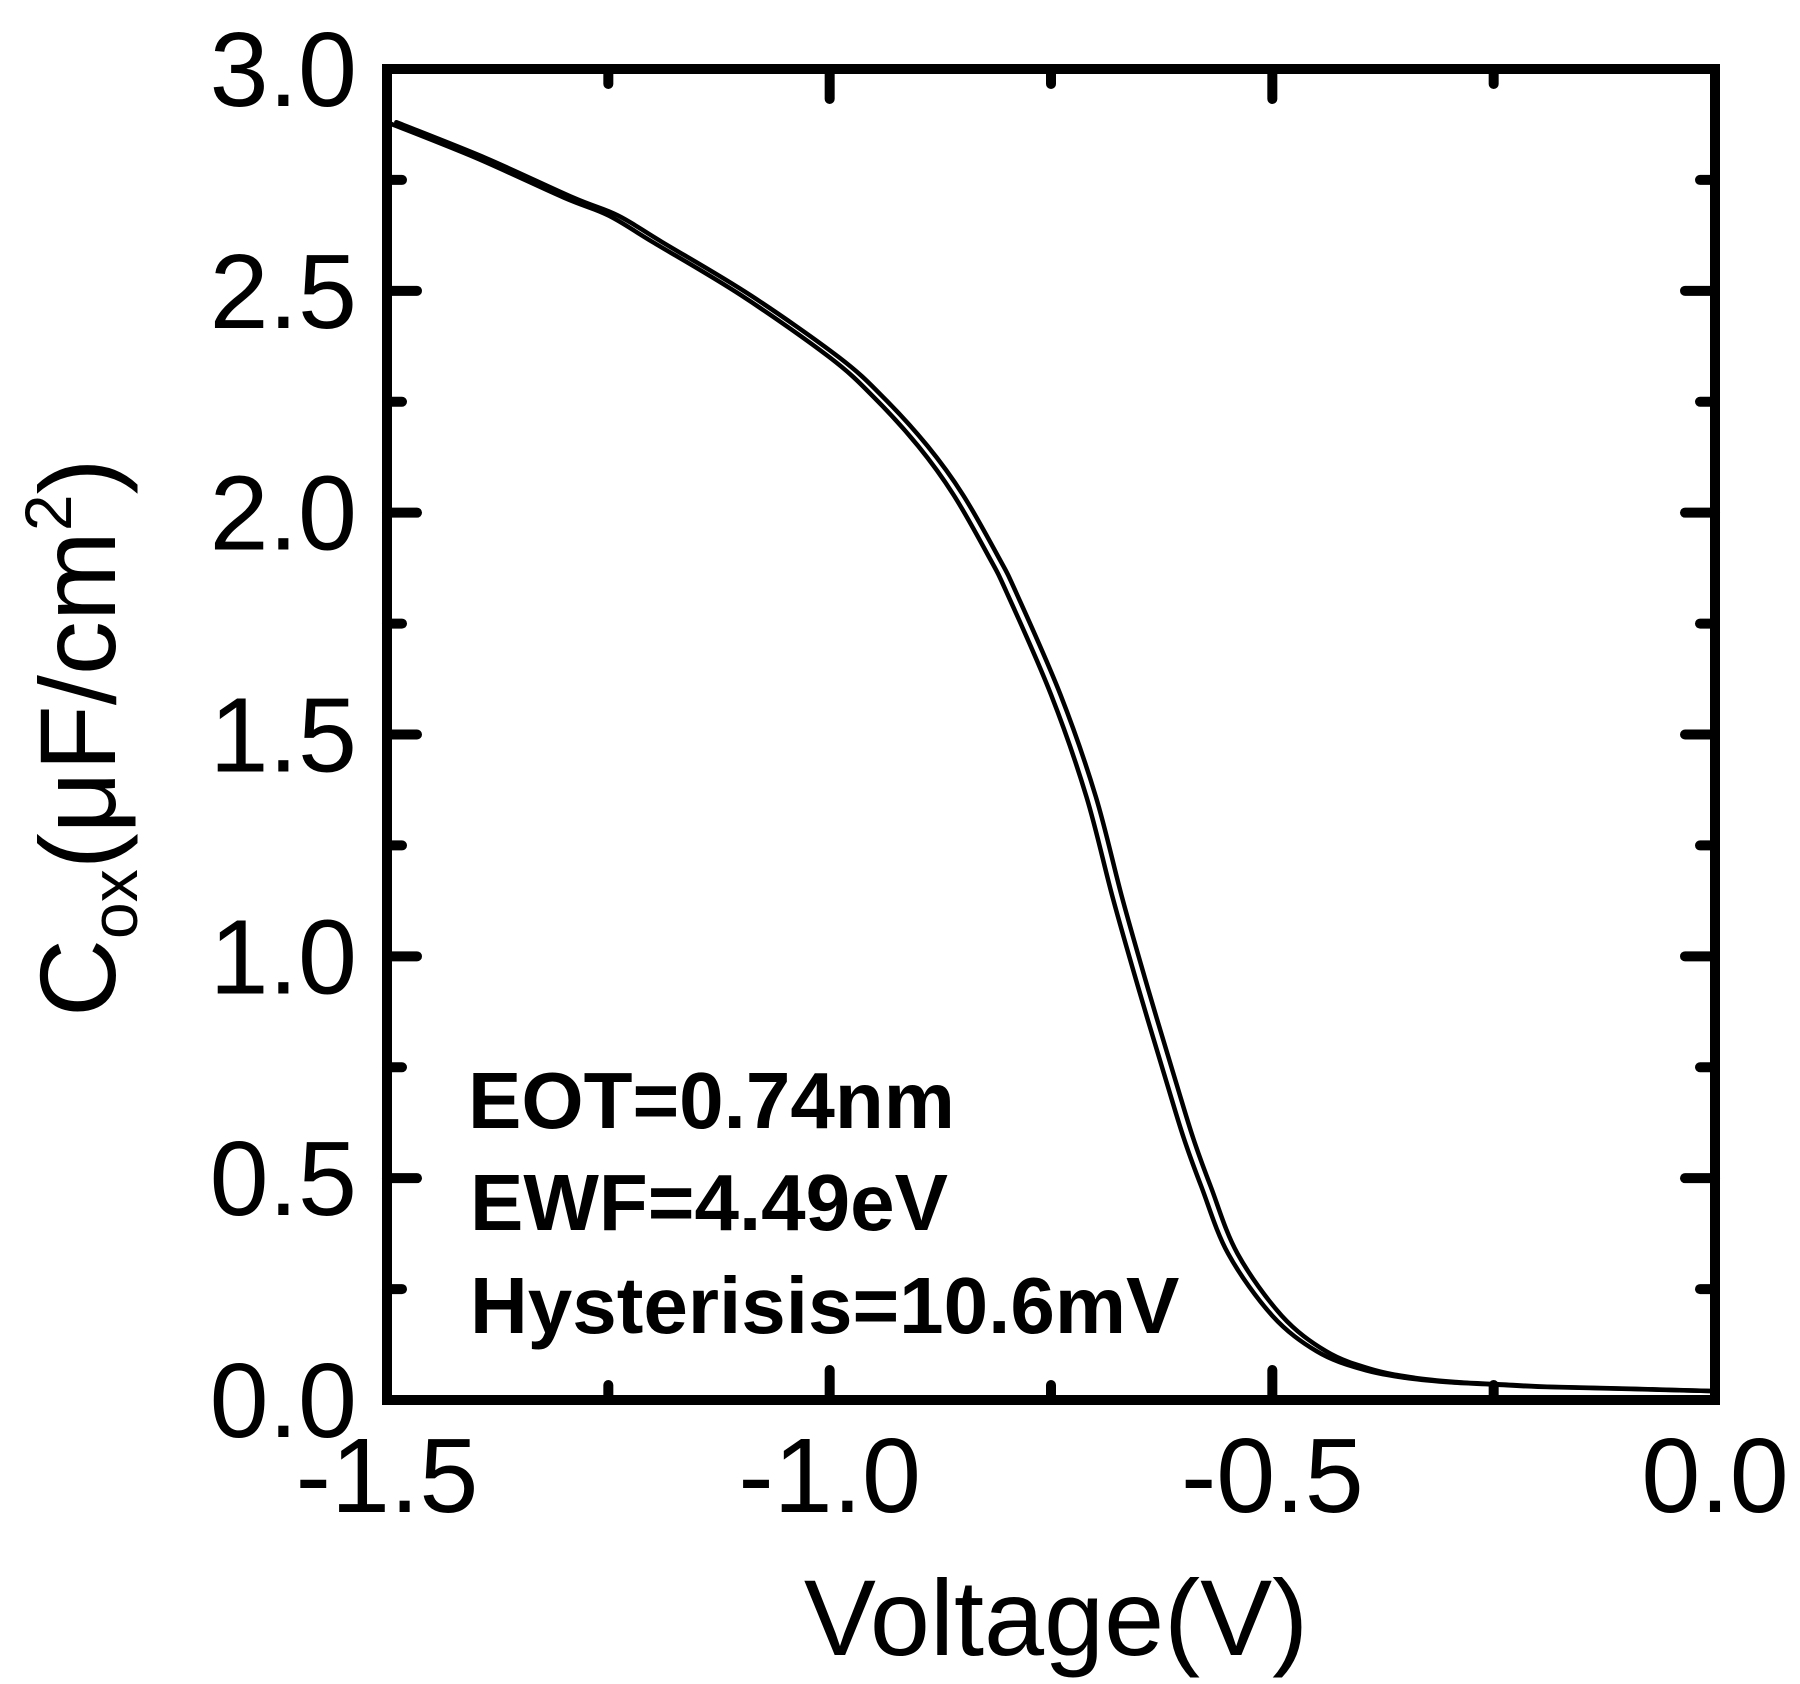  What do you see at coordinates (77, 700) in the screenshot?
I see `y-axis-title-units: (μF/cm` at bounding box center [77, 700].